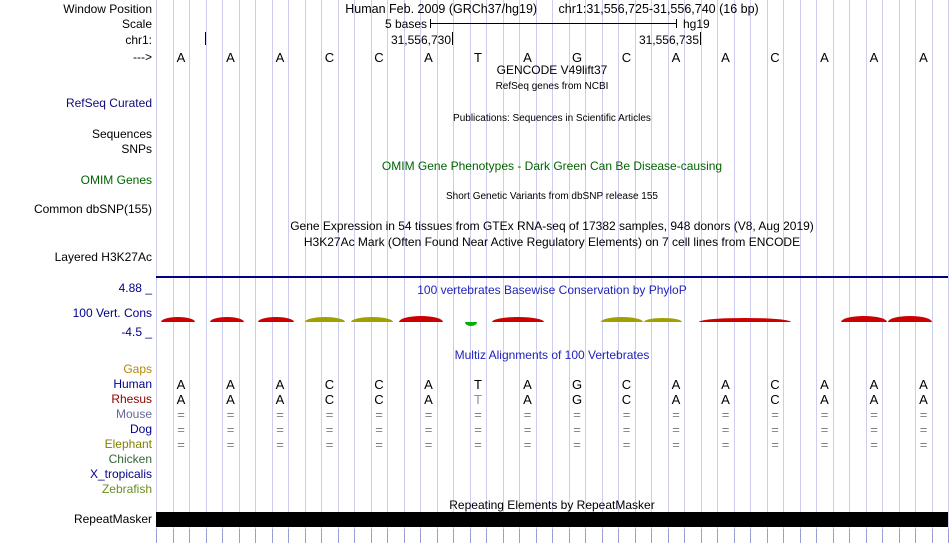  I want to click on species-label-zebrafish: Zebrafish, so click(126, 489).